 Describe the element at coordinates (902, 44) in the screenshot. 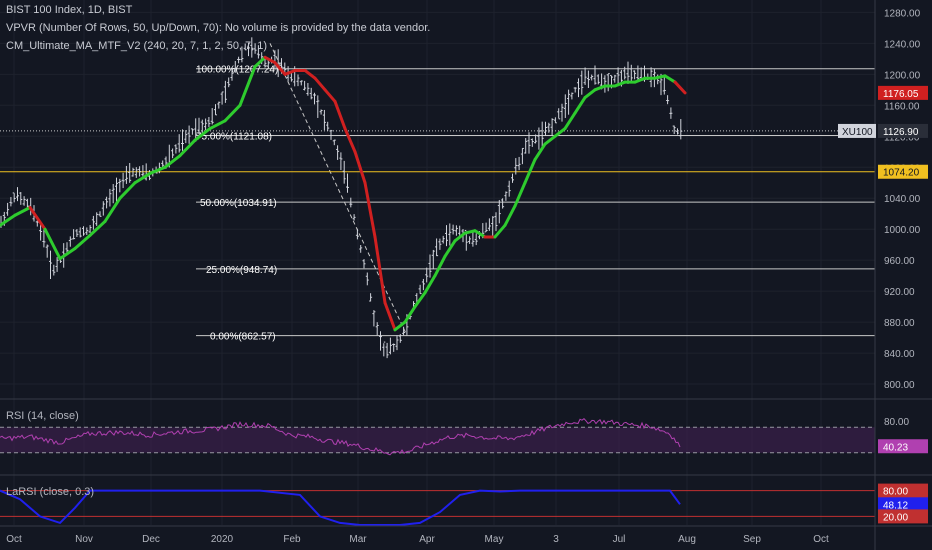

I see `price-axis-label: 1240.00` at that location.